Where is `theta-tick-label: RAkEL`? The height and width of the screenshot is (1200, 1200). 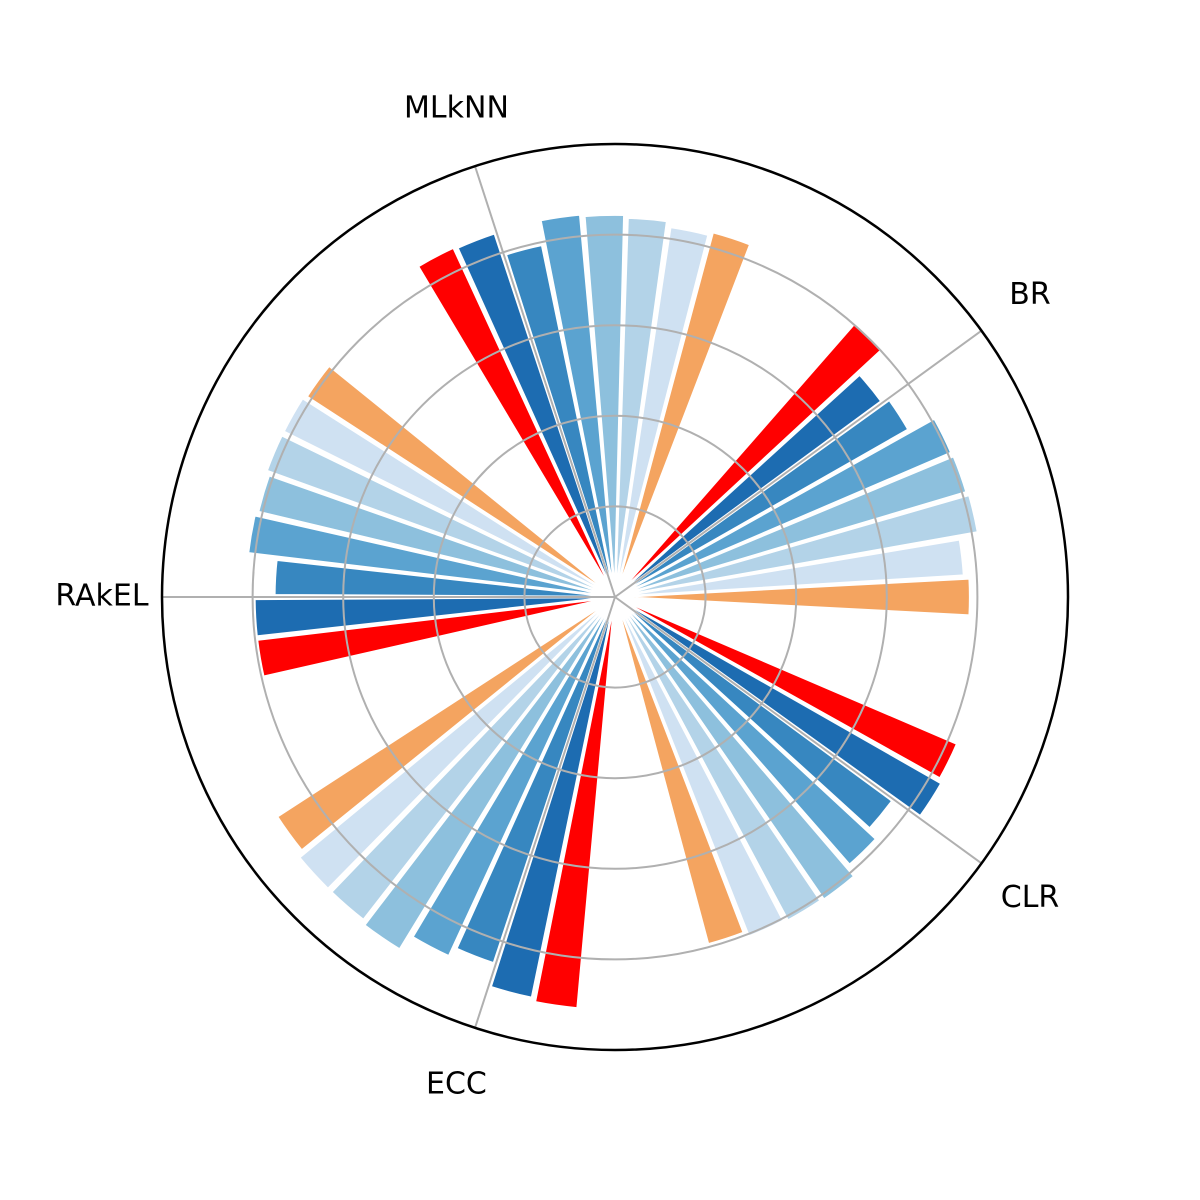
theta-tick-label: RAkEL is located at coordinates (101, 596).